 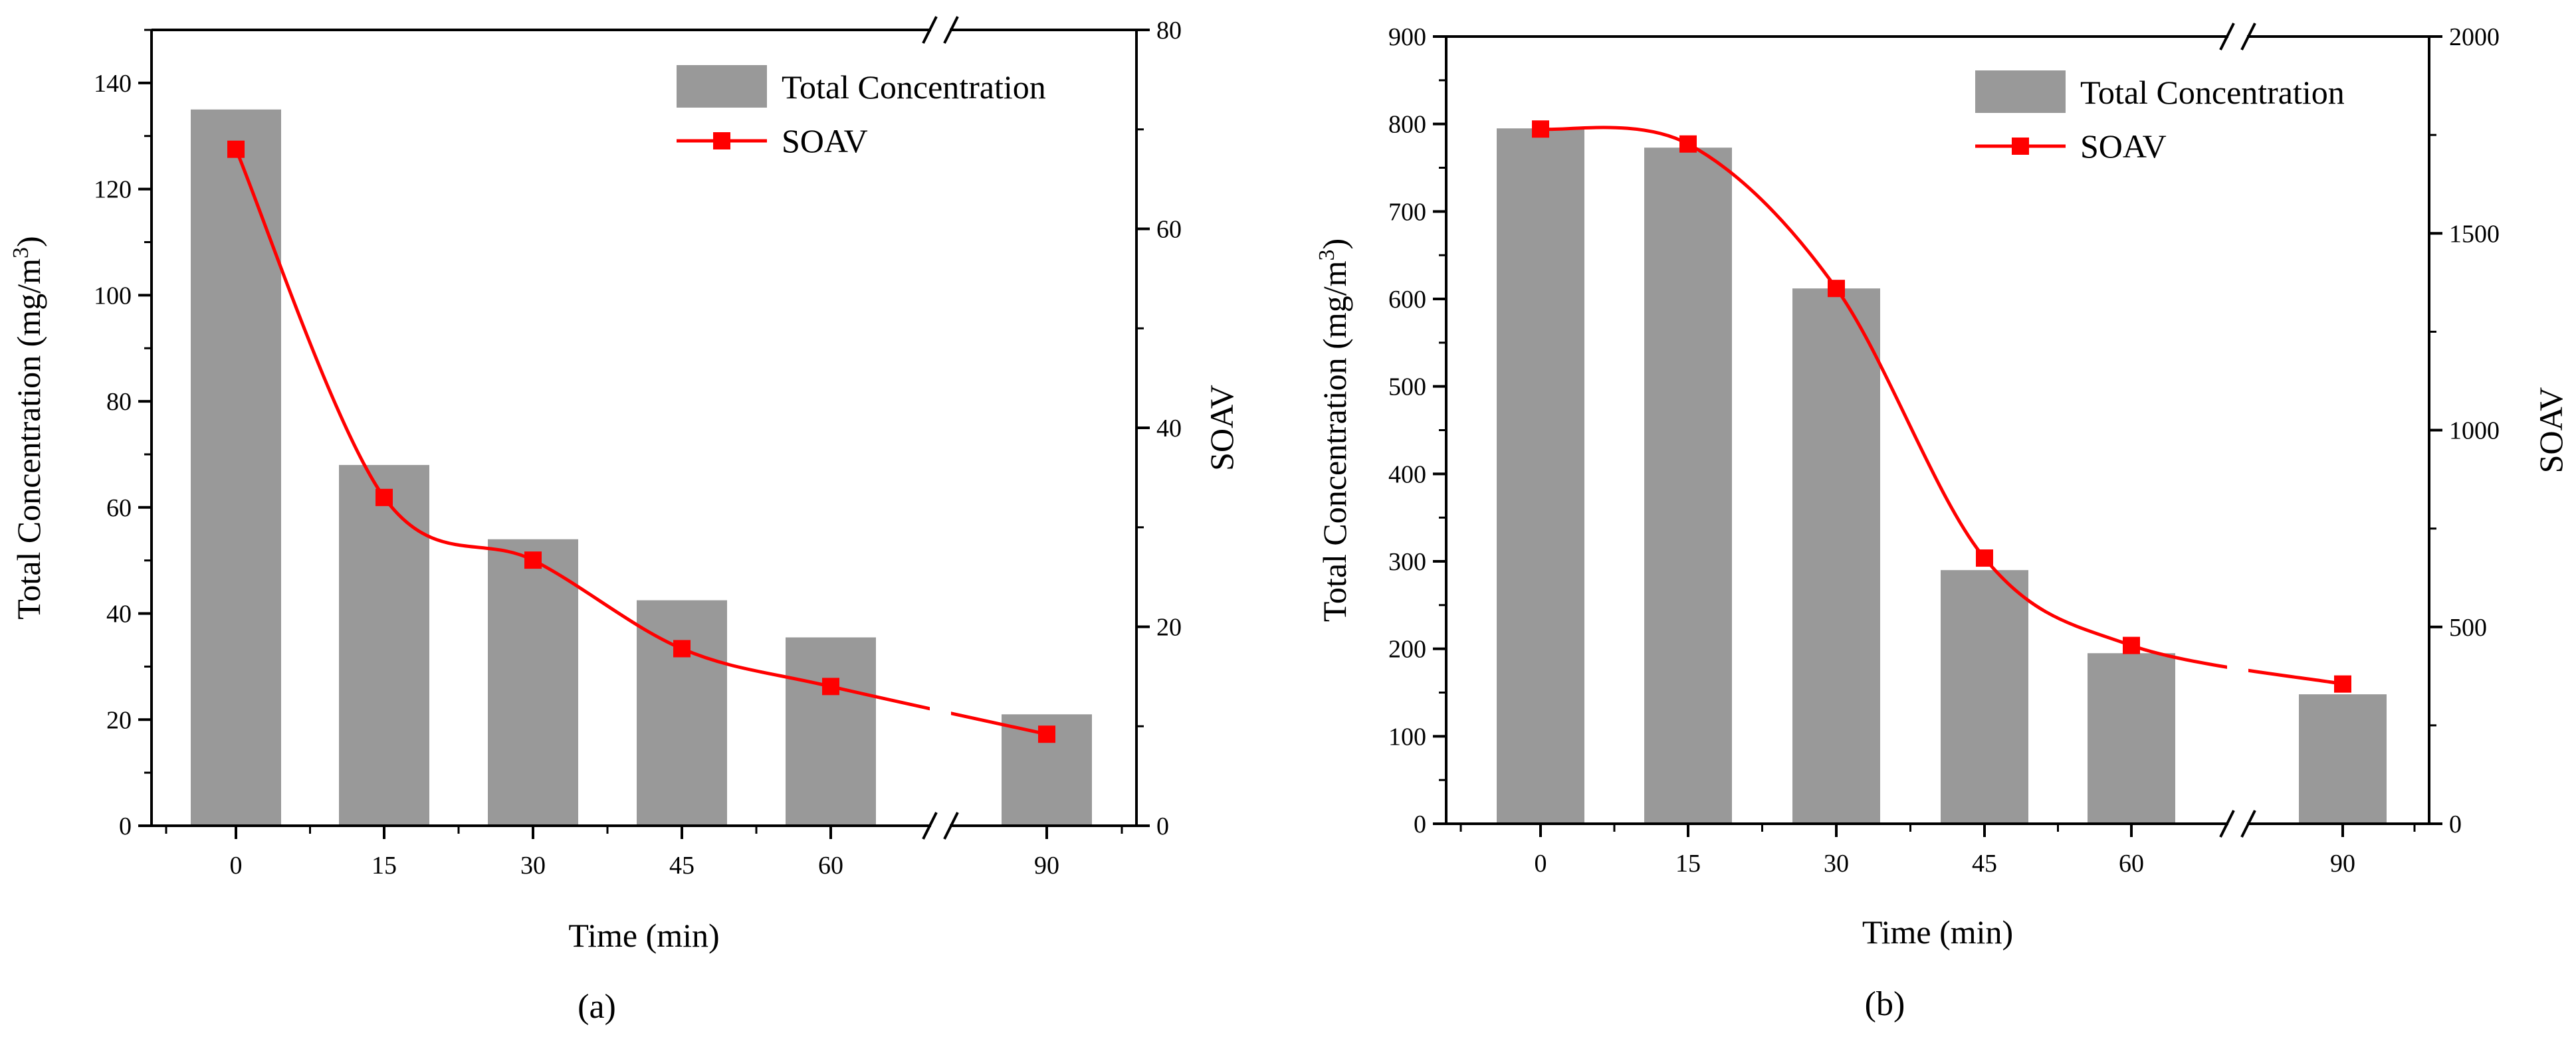 What do you see at coordinates (1407, 37) in the screenshot?
I see `ytick-label-900: 900` at bounding box center [1407, 37].